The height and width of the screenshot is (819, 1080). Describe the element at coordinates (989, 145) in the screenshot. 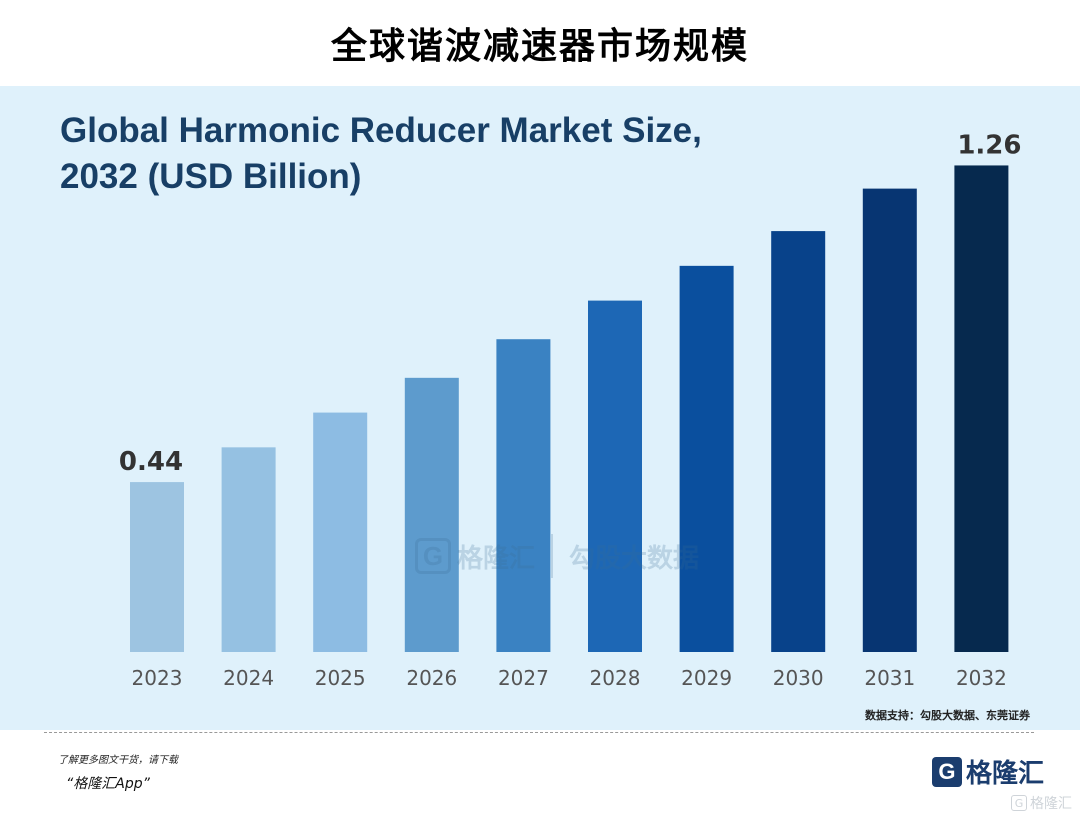

I see `data-label-2032: 1.26` at that location.